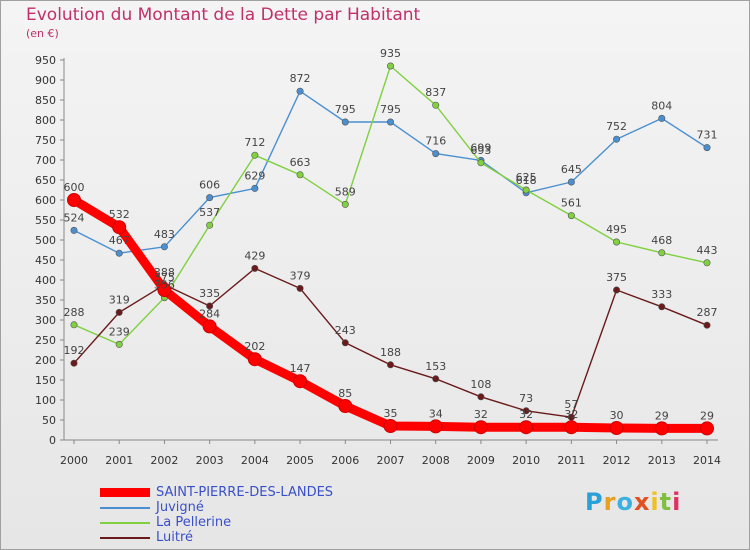 The width and height of the screenshot is (750, 550). I want to click on legend-label: SAINT-PIERRE-DES-LANDES, so click(245, 492).